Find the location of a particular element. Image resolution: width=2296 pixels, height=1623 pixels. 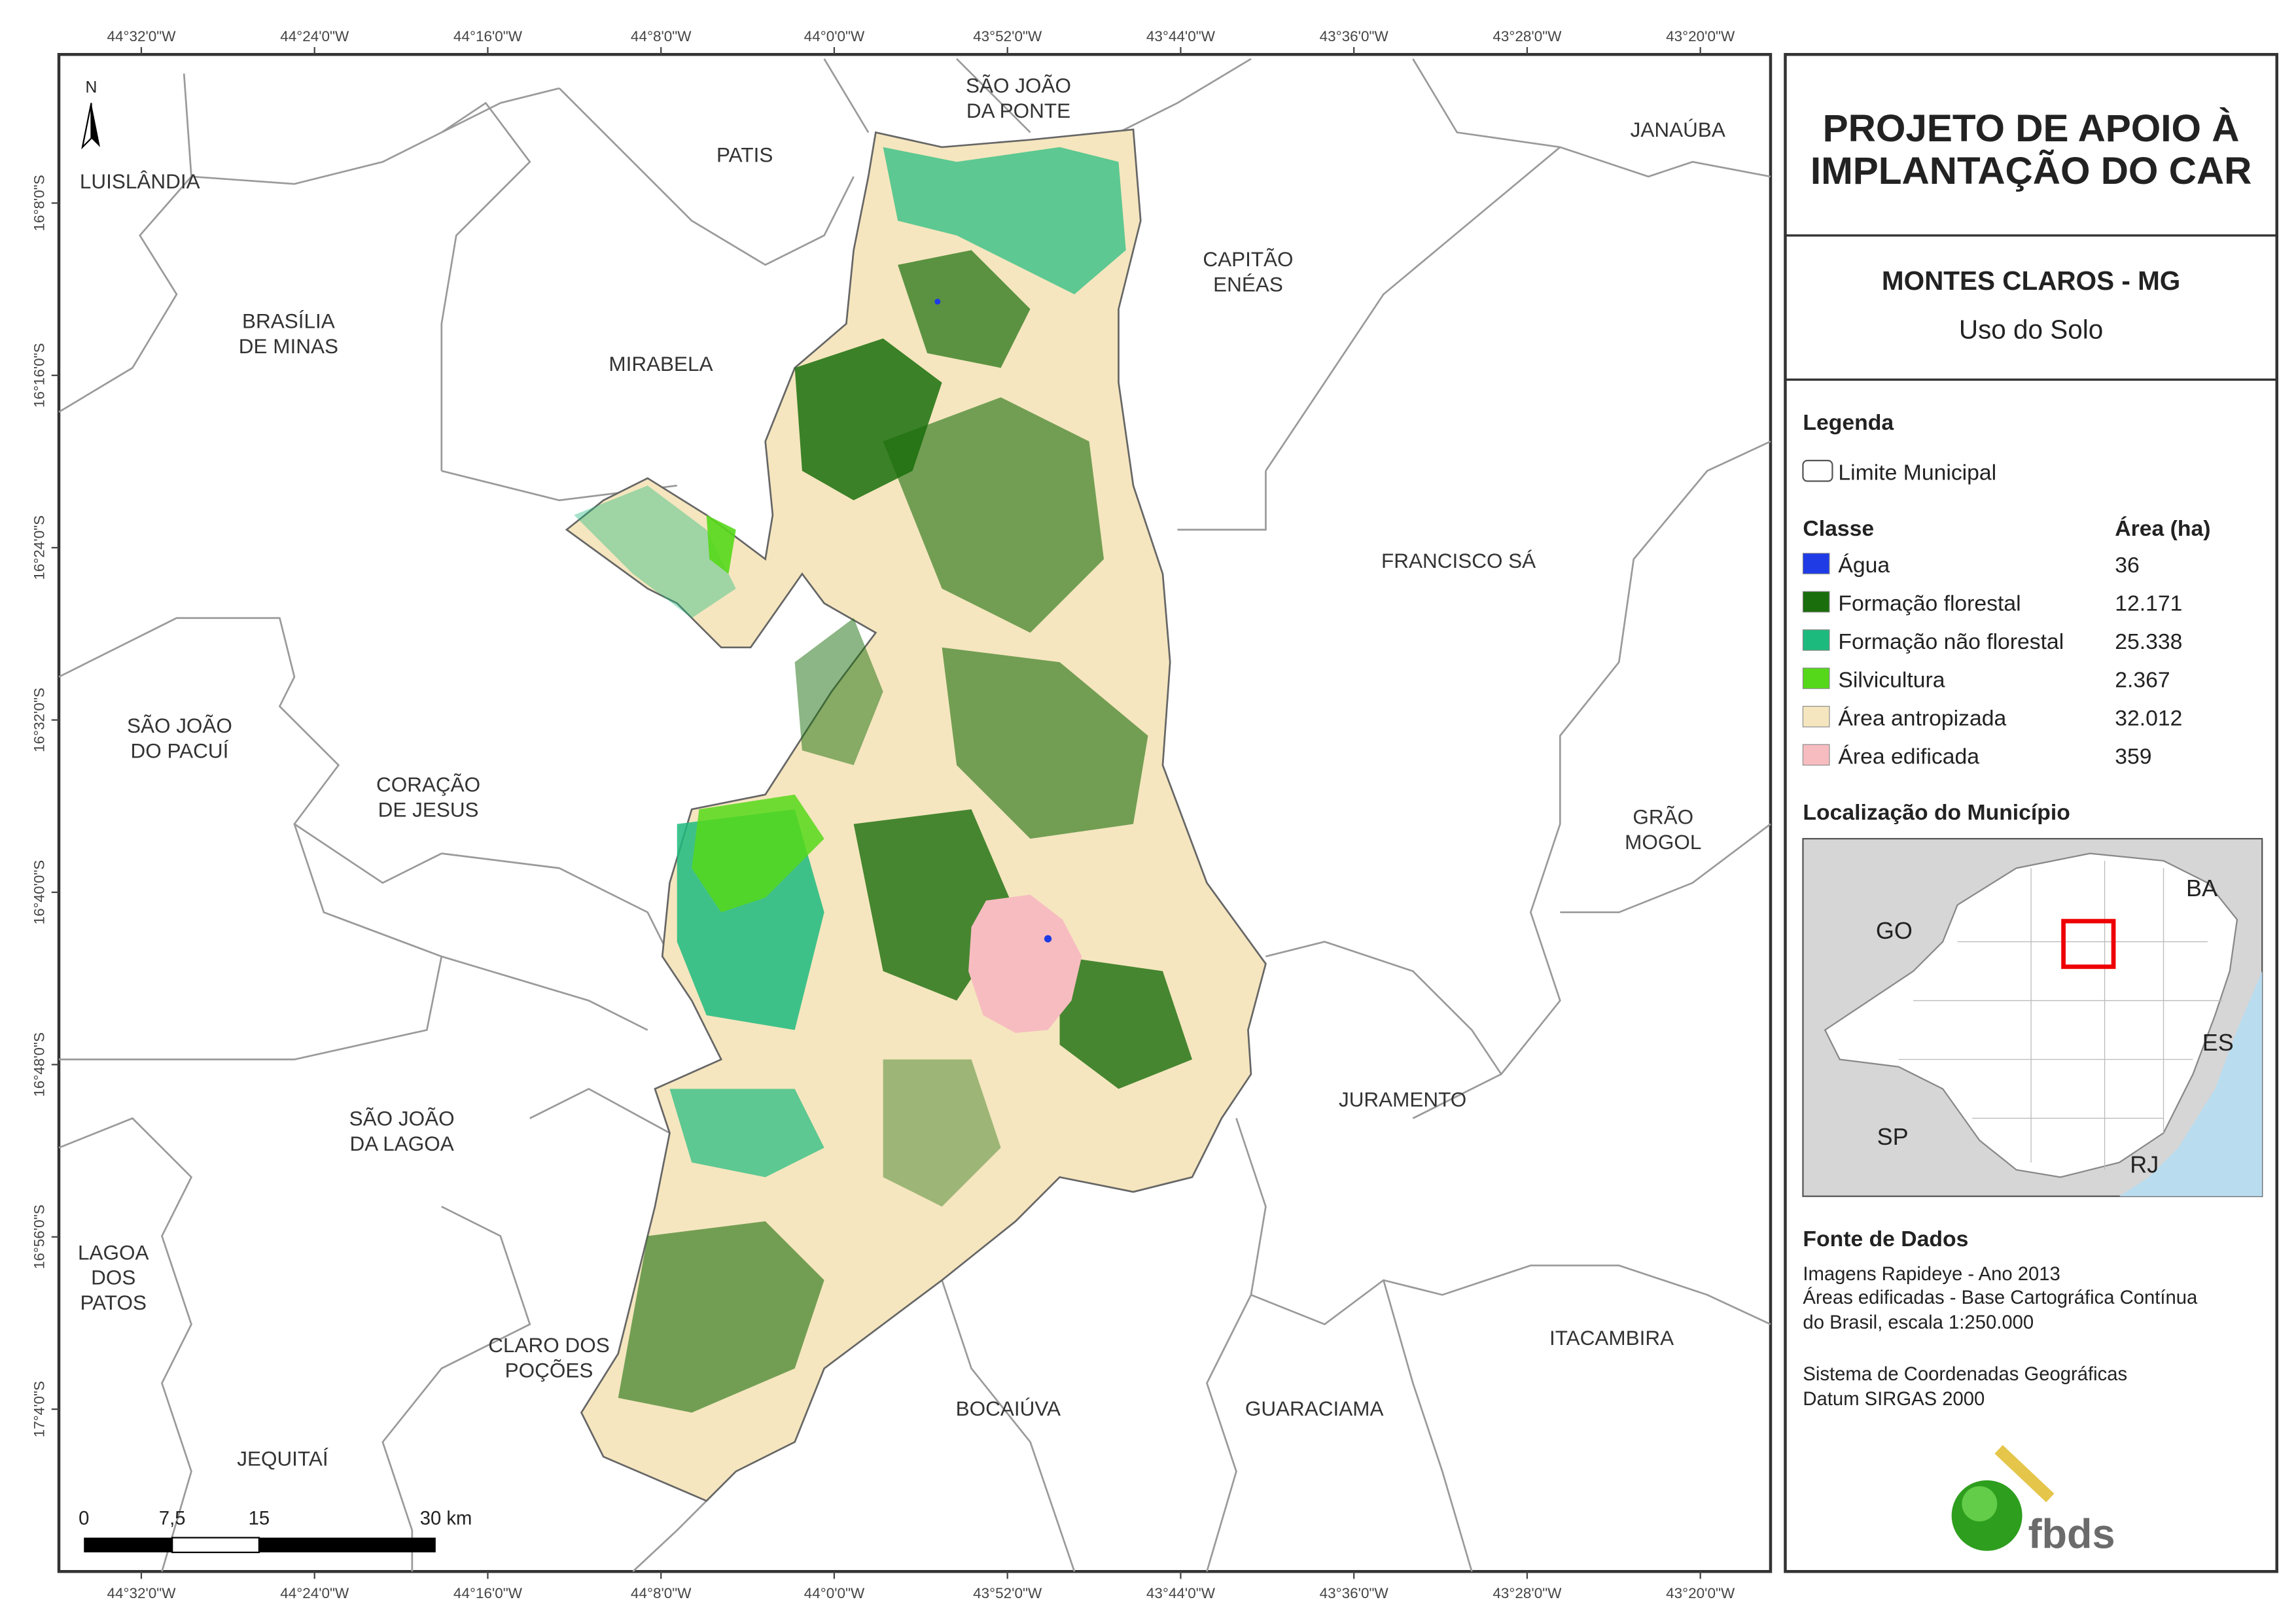

longitude-label: 43°36'0"W is located at coordinates (1355, 36).